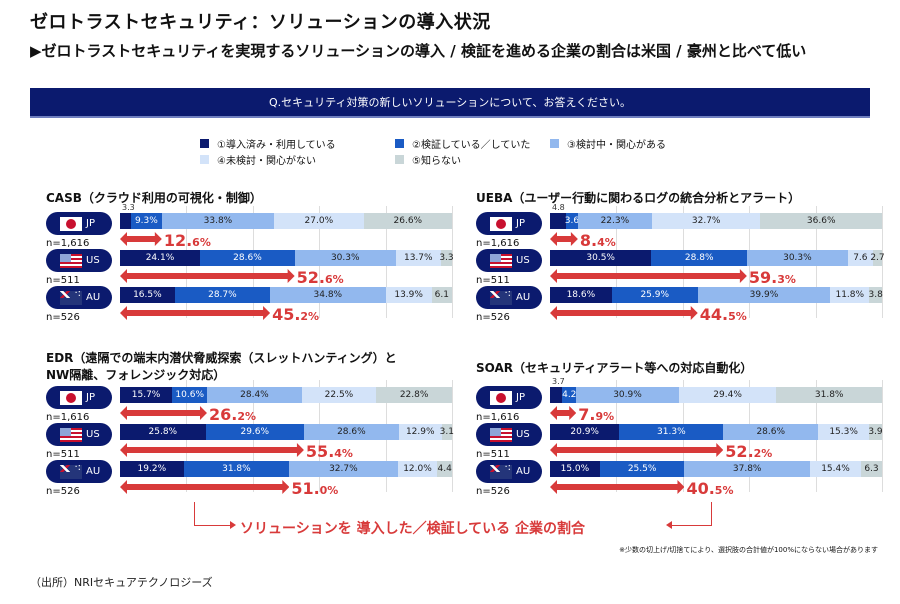 The image size is (900, 604). Describe the element at coordinates (501, 434) in the screenshot. I see `flag-us-icon` at that location.